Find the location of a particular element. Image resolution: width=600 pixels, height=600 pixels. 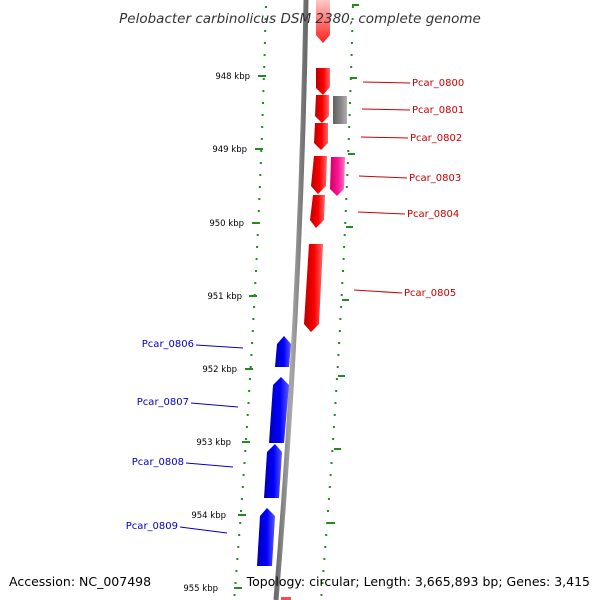

kbp-label: 951 kbp is located at coordinates (224, 297).